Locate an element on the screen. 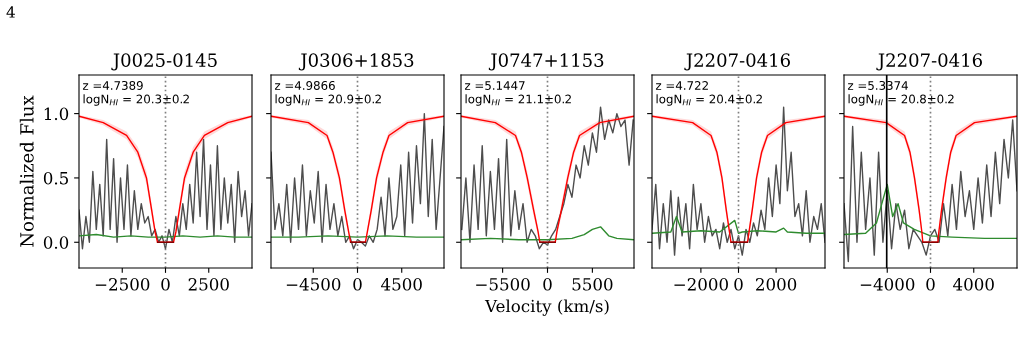 The height and width of the screenshot is (350, 1025). y-tick-label: 1.0 is located at coordinates (56, 114).